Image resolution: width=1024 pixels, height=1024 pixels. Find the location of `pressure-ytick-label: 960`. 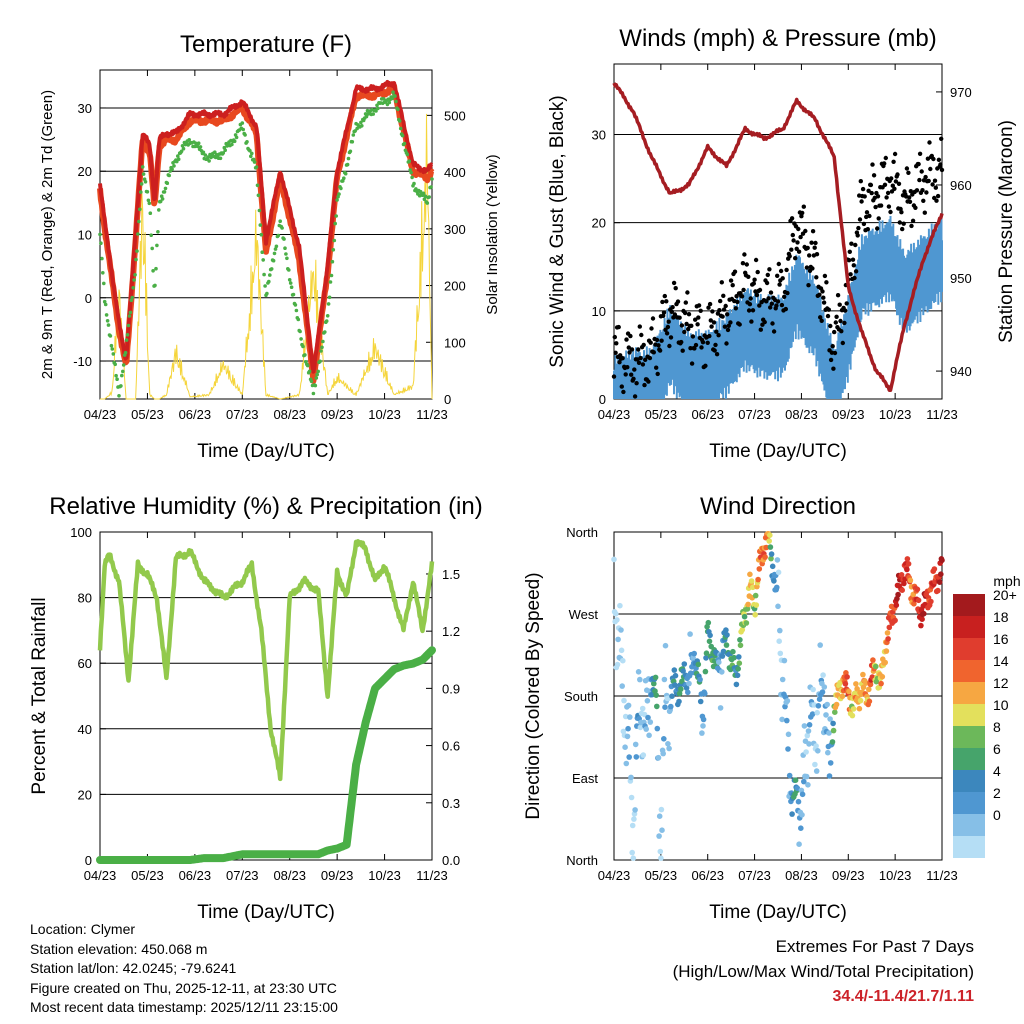

pressure-ytick-label: 960 is located at coordinates (961, 185).